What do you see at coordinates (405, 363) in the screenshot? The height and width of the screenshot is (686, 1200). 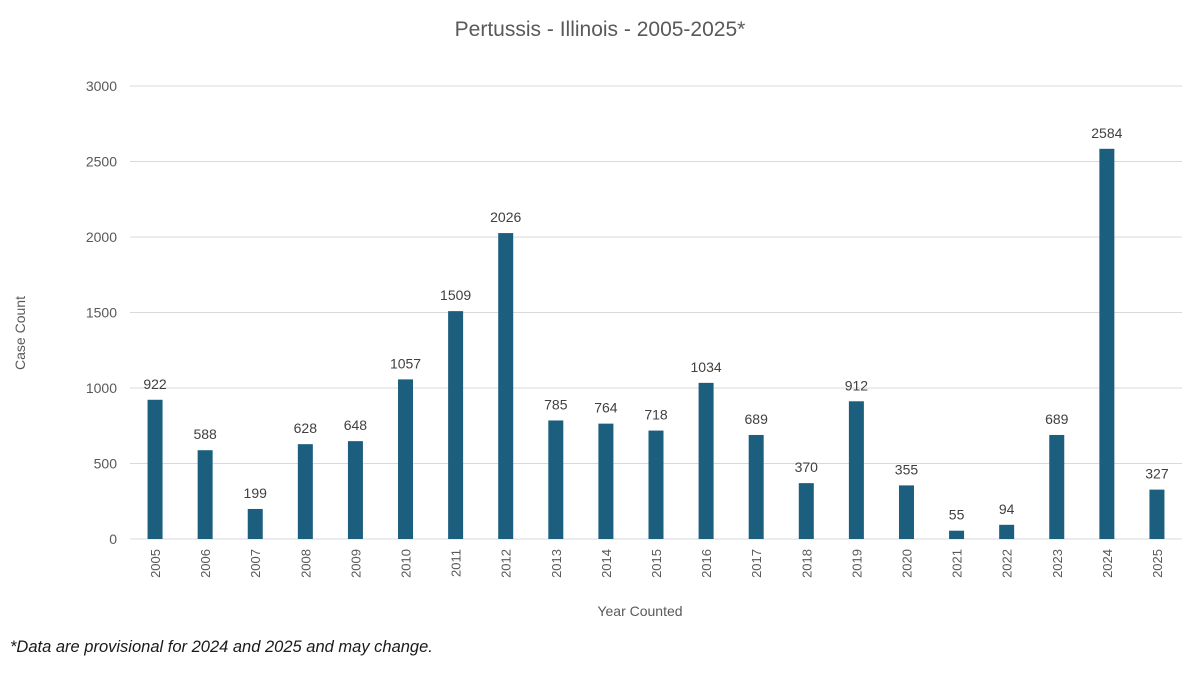 I see `data-label: 1057` at bounding box center [405, 363].